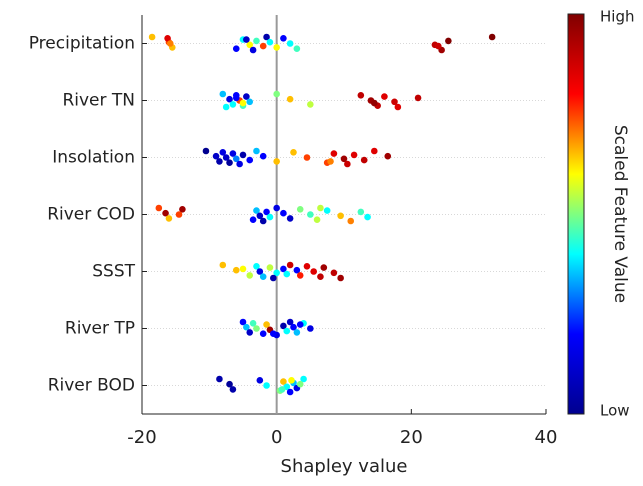  What do you see at coordinates (91, 386) in the screenshot?
I see `y-tick-label: River BOD` at bounding box center [91, 386].